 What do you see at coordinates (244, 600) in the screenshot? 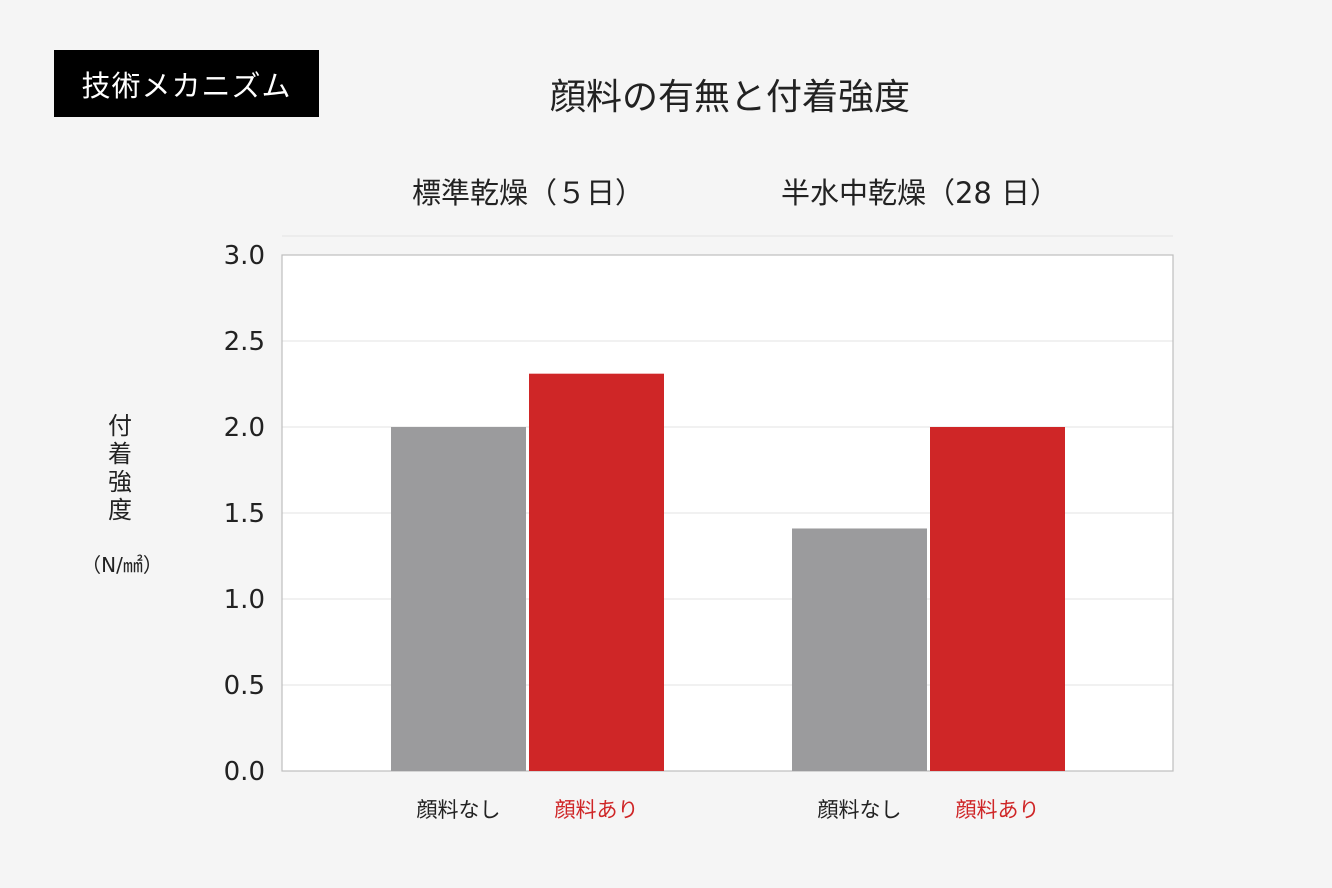
I see `y-tick-label: 1.0` at bounding box center [244, 600].